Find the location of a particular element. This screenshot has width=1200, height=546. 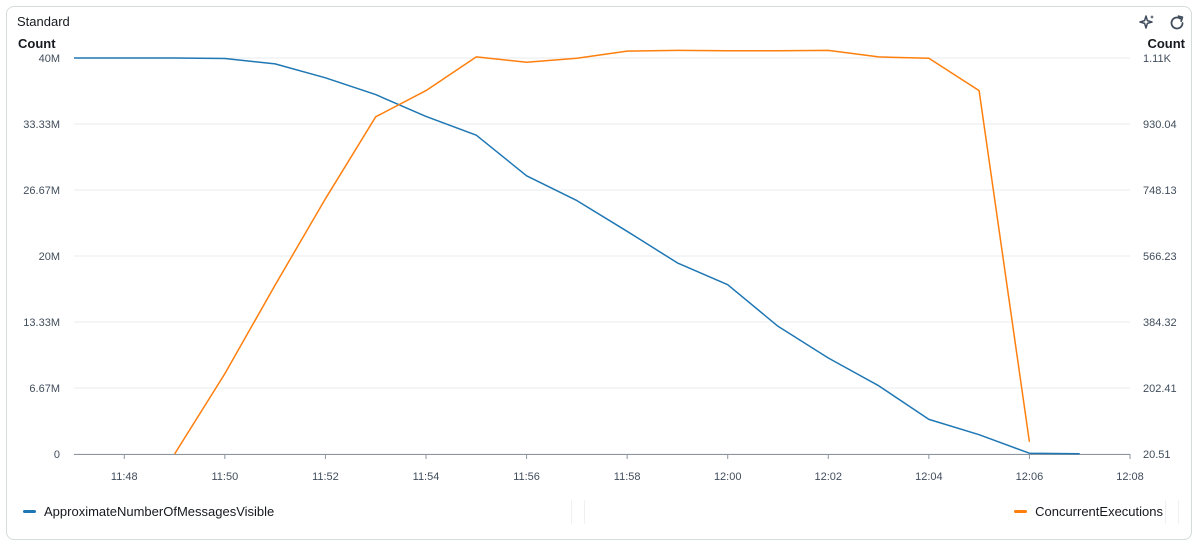

x-tick-label: 11:56 is located at coordinates (526, 477).